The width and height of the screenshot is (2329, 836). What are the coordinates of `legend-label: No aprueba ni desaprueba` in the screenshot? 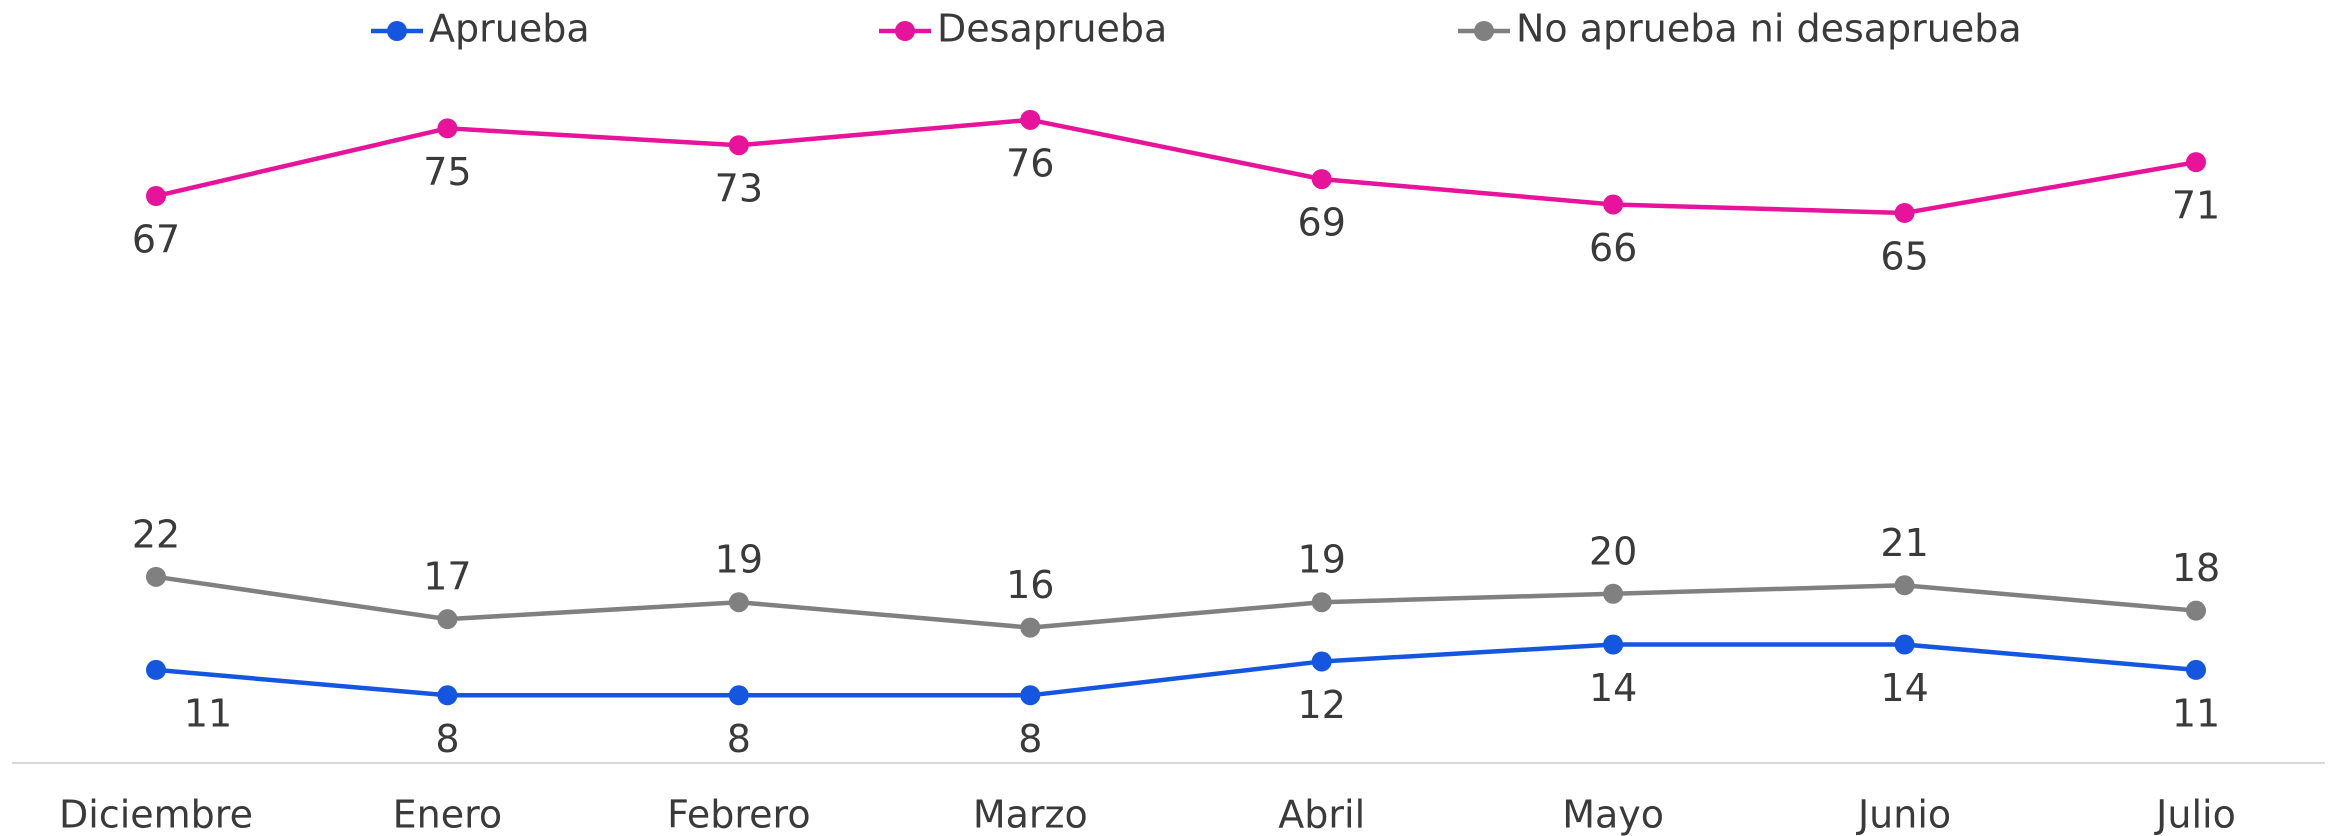 It's located at (1769, 29).